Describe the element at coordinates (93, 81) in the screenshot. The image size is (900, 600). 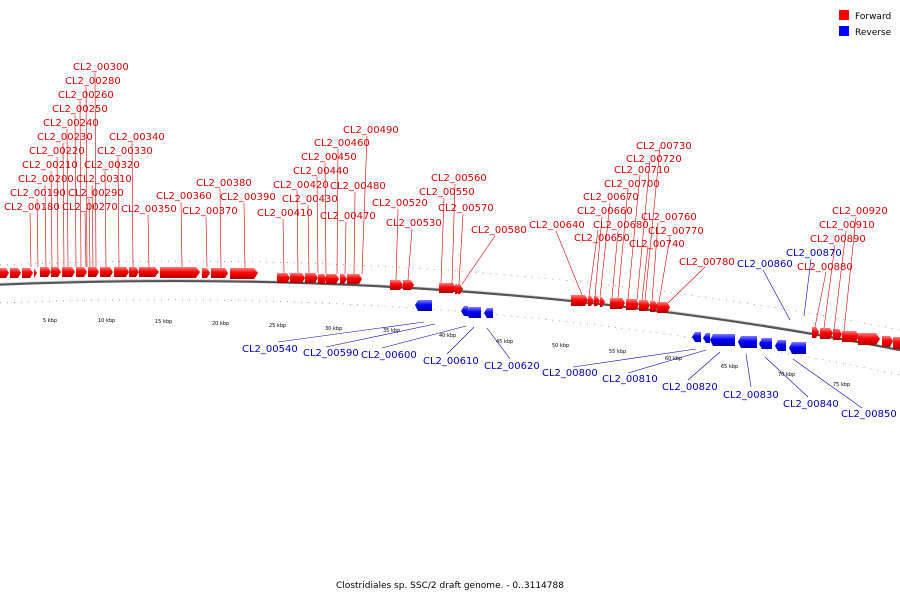
I see `gene-label-CL2_00280: CL2_00280` at that location.